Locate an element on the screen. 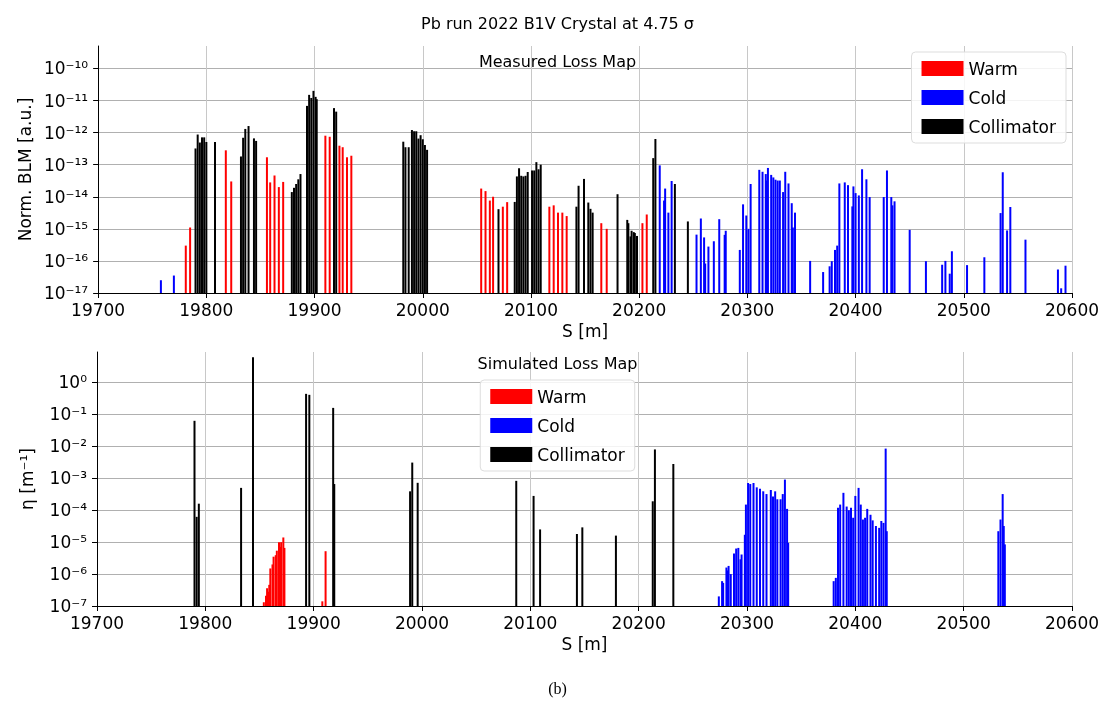 This screenshot has height=702, width=1115. y-tick-label: 10⁻¹ is located at coordinates (68, 414).